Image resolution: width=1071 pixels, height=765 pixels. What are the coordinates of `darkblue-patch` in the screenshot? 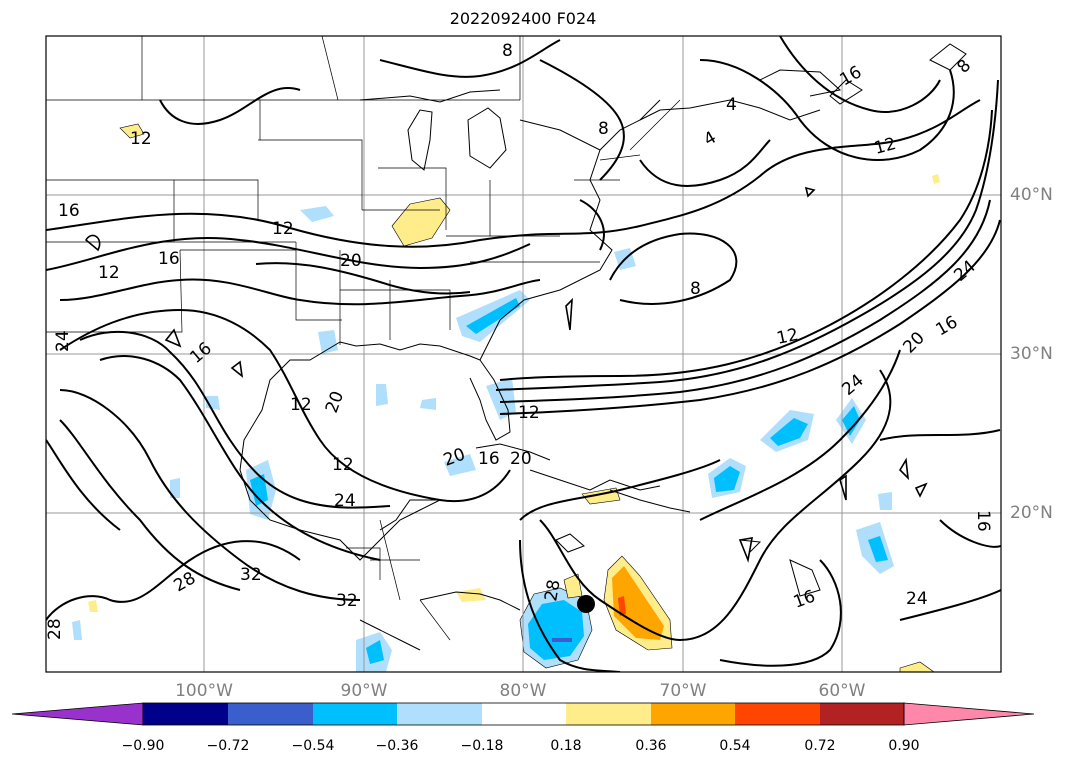 It's located at (562, 640).